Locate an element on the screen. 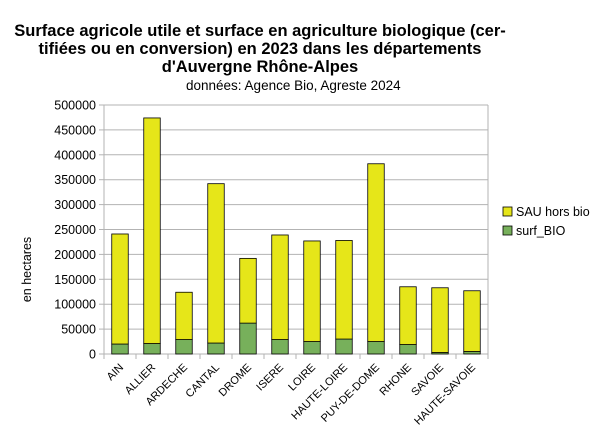 The width and height of the screenshot is (605, 445). legend-label: surf_BIO is located at coordinates (541, 231).